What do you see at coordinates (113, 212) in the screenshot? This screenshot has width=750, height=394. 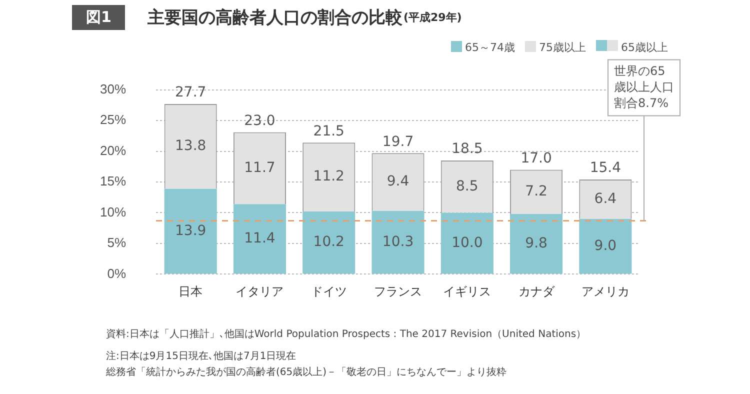 I see `y-tick-label: 10%` at bounding box center [113, 212].